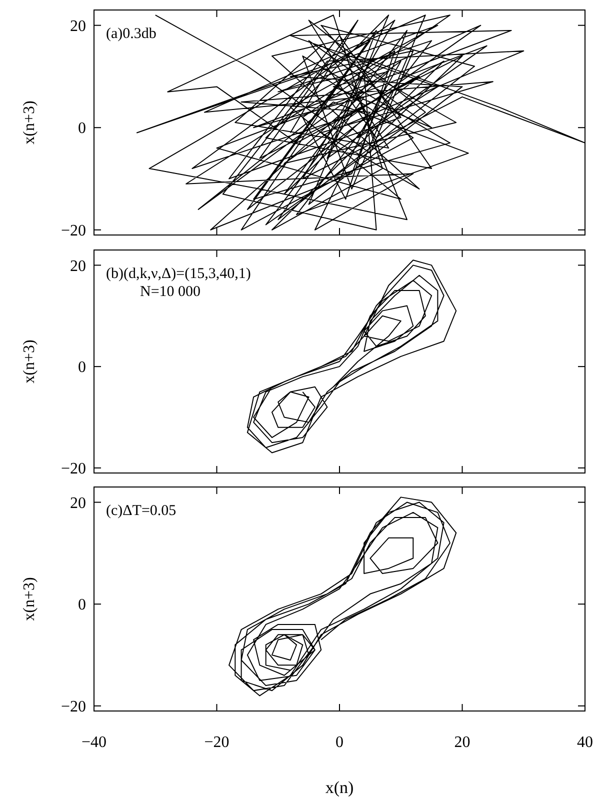 This screenshot has height=800, width=603. I want to click on x-tick-label: −20, so click(217, 742).